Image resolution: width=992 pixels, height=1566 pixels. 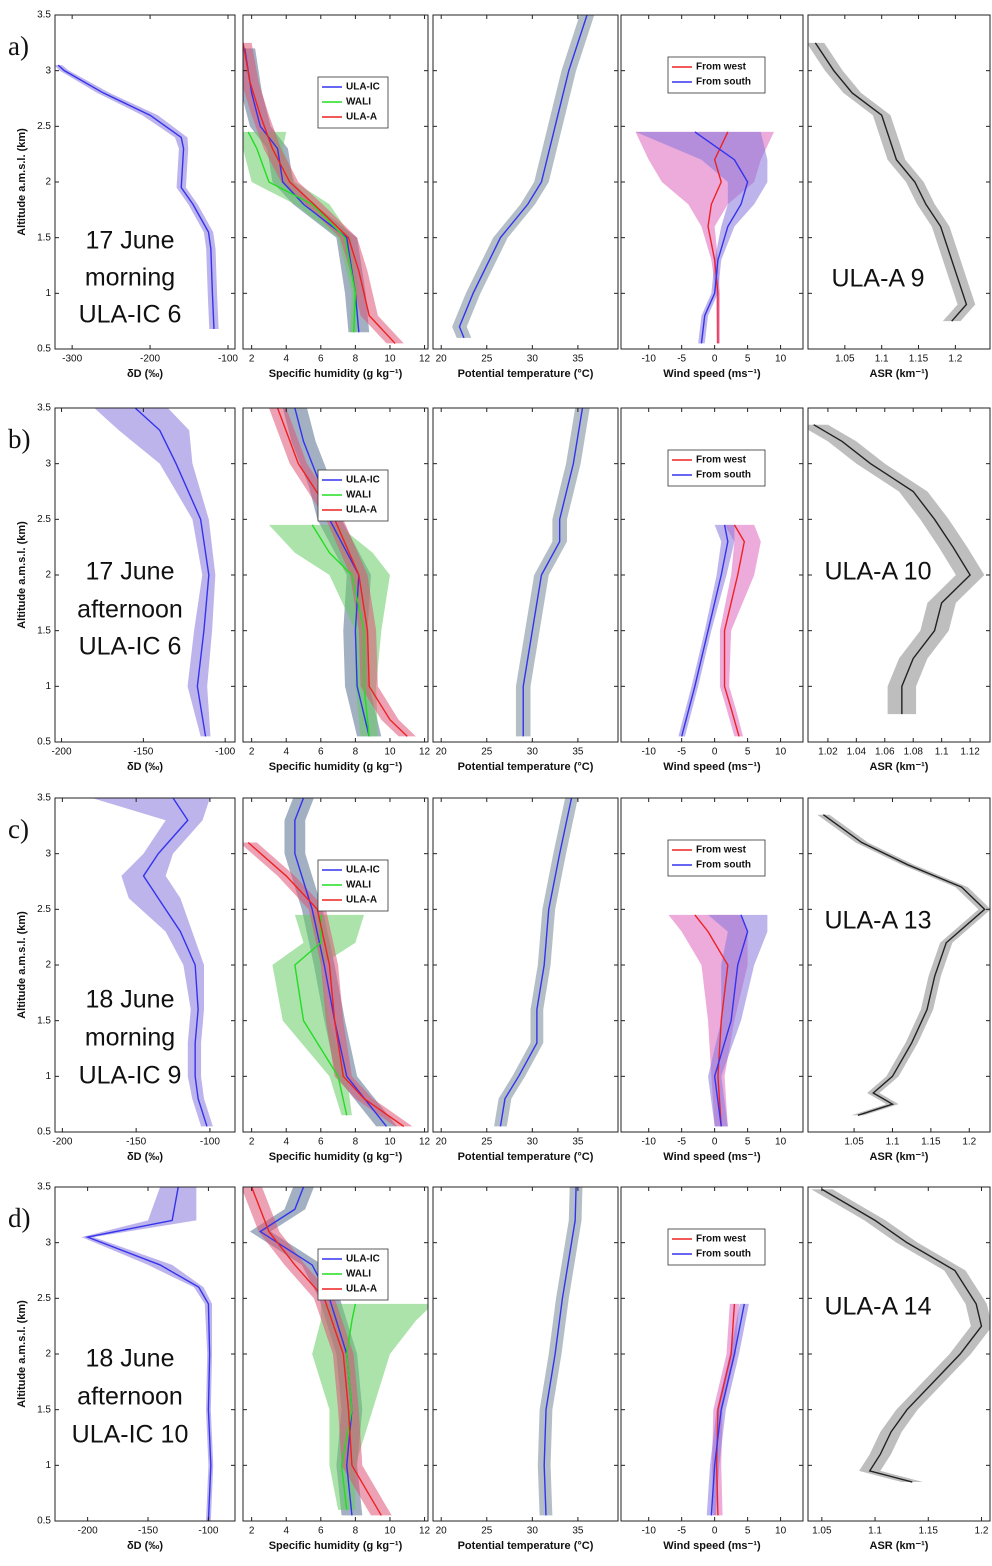 What do you see at coordinates (130, 1076) in the screenshot?
I see `annotation: ULA-IC 9` at bounding box center [130, 1076].